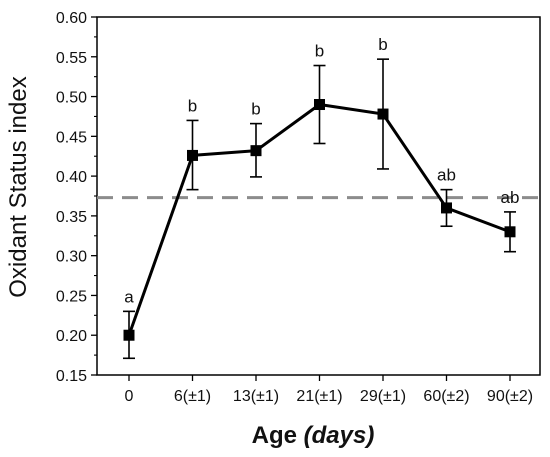 The image size is (550, 457). What do you see at coordinates (71, 137) in the screenshot?
I see `y-tick-label-6: 0.45` at bounding box center [71, 137].